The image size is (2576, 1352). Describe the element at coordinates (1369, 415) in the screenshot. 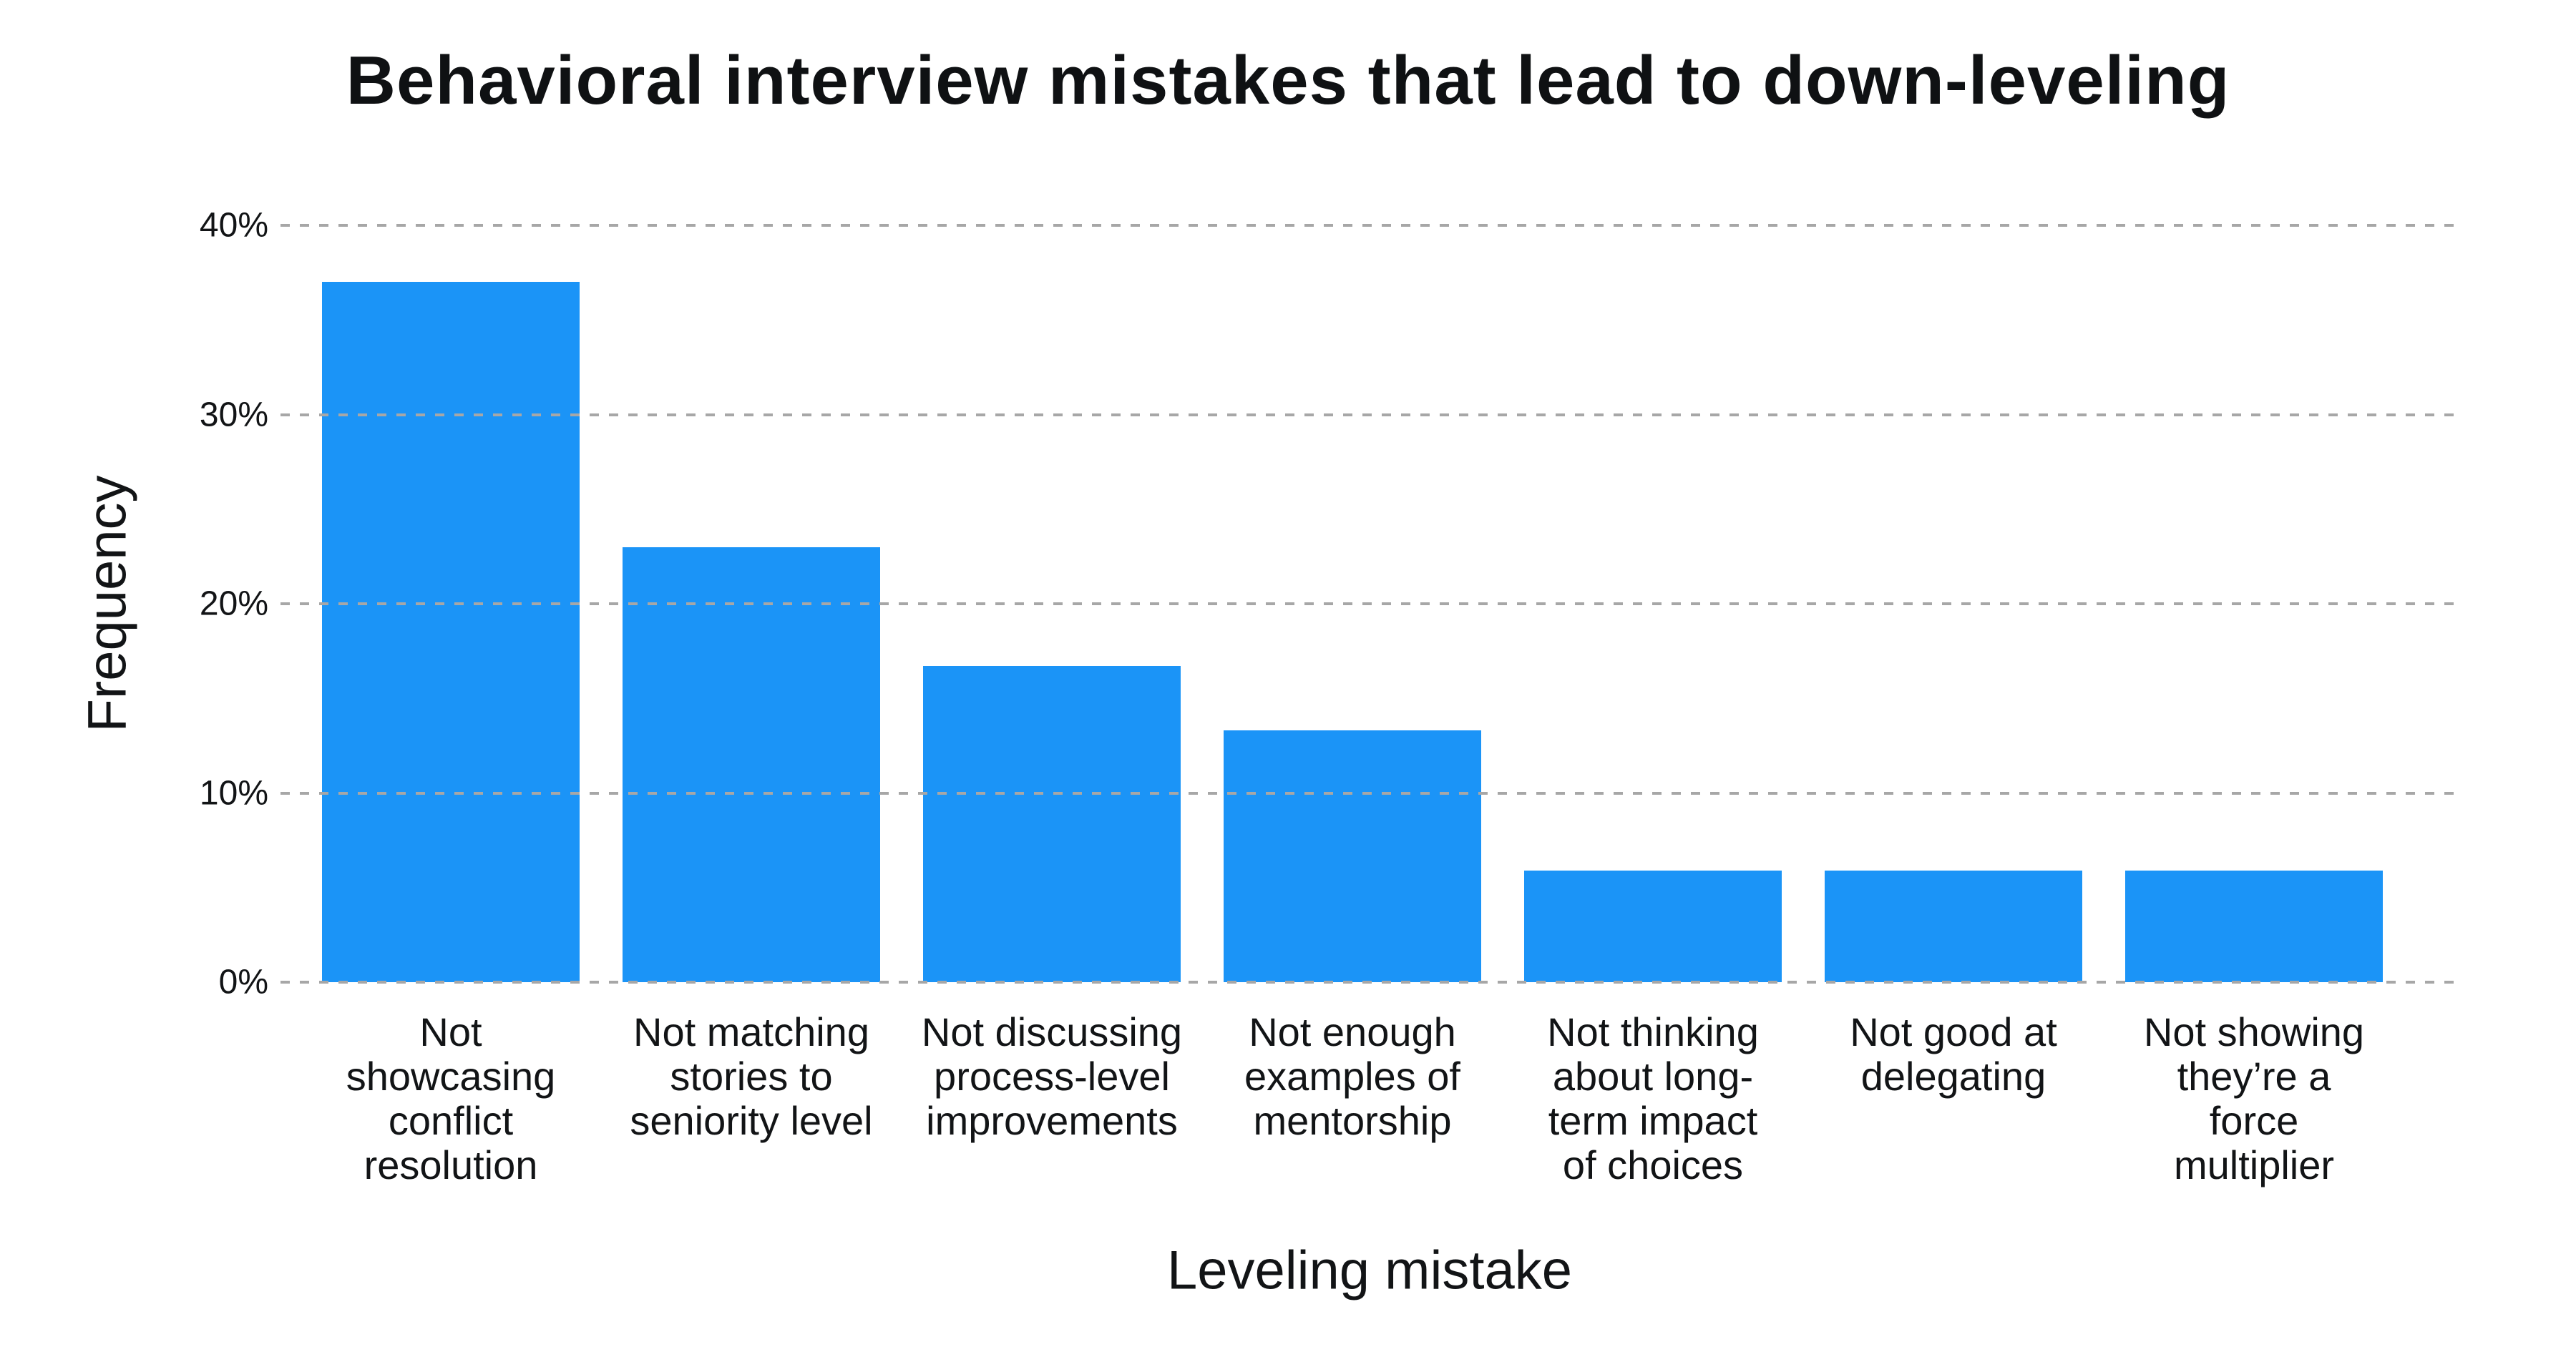

I see `gridline-30%` at that location.